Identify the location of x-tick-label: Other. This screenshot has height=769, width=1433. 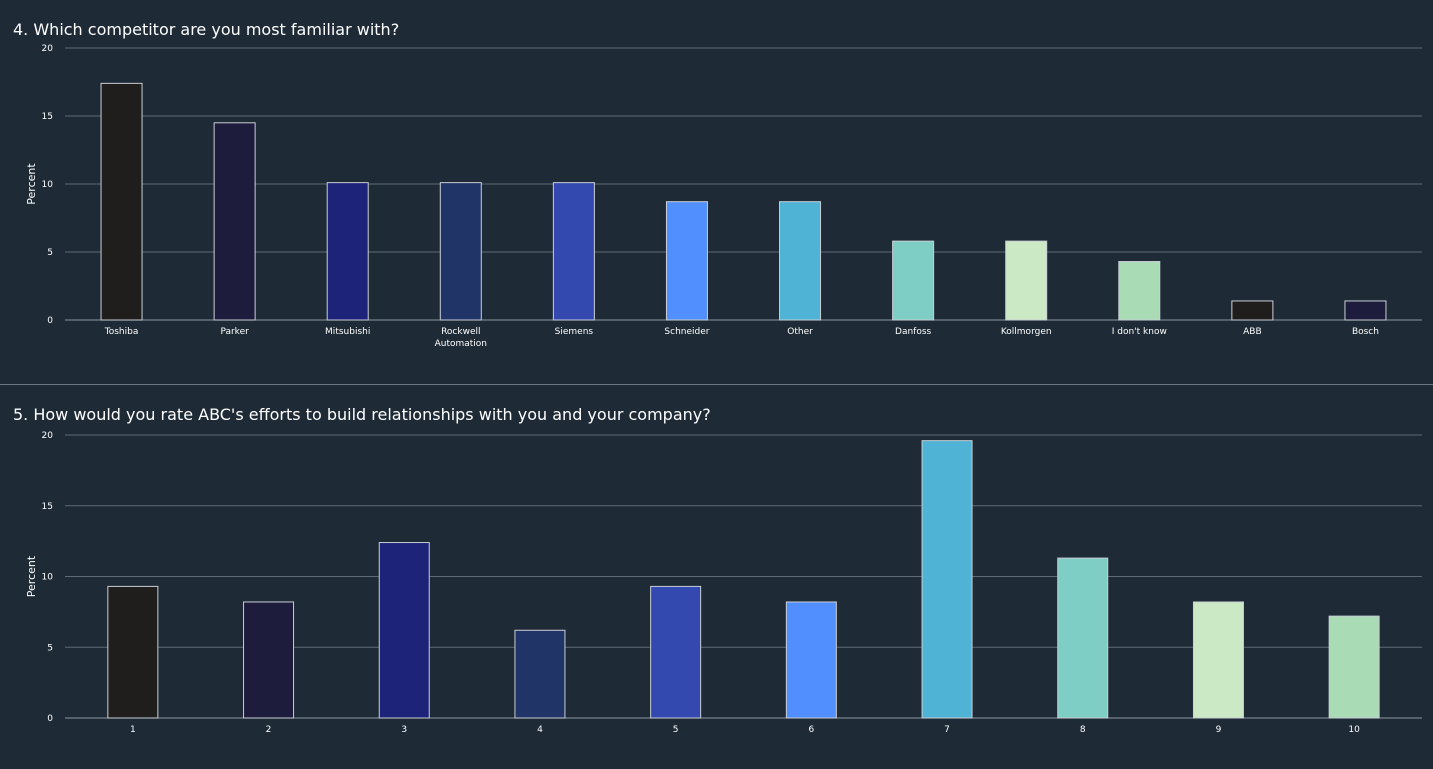
(800, 332).